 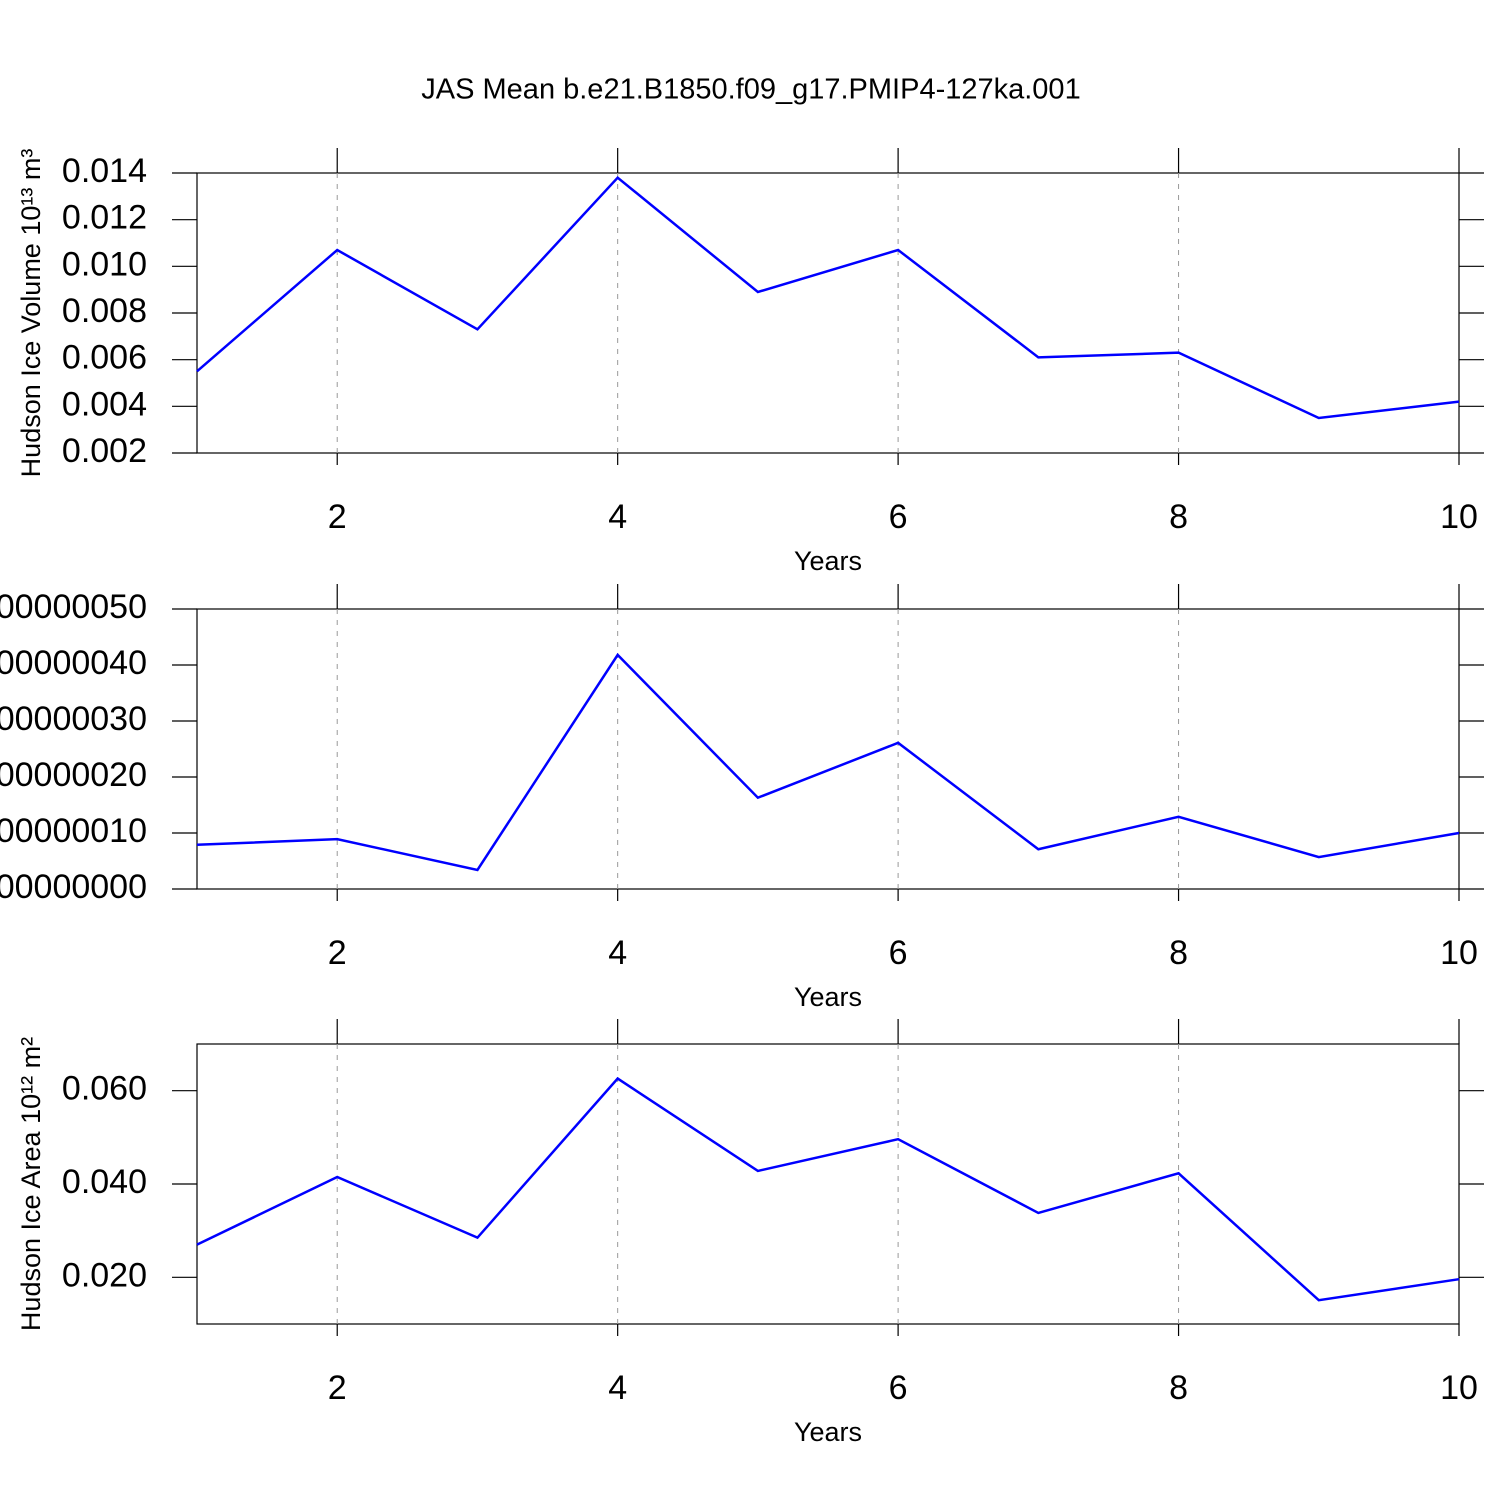 What do you see at coordinates (104, 264) in the screenshot?
I see `y-tick-label: 0.010` at bounding box center [104, 264].